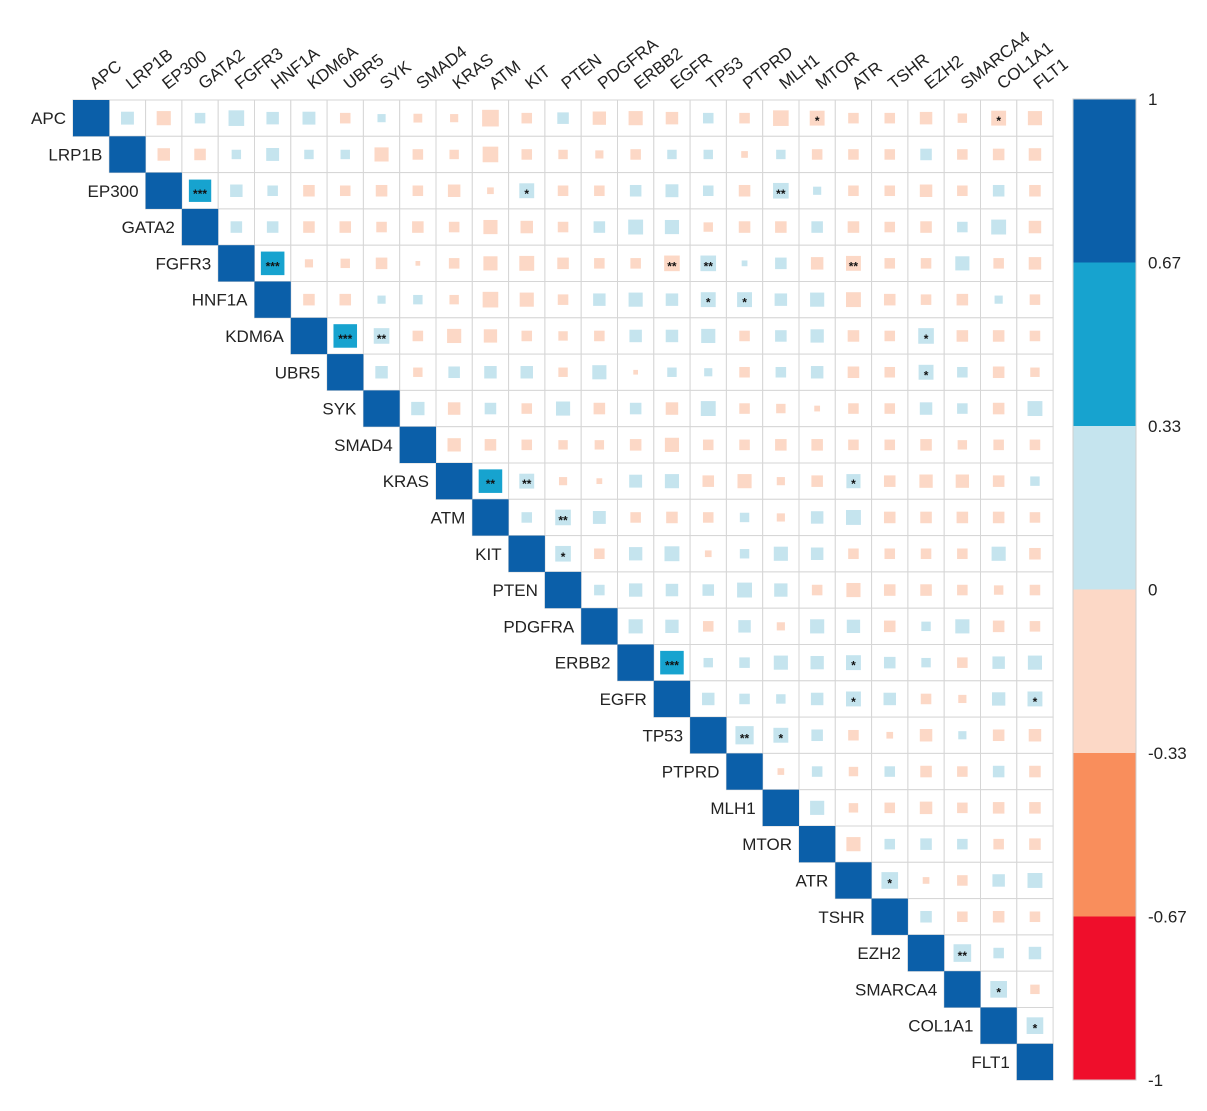 Image resolution: width=1207 pixels, height=1111 pixels. What do you see at coordinates (581, 71) in the screenshot?
I see `col-label-PTEN: PTEN` at bounding box center [581, 71].